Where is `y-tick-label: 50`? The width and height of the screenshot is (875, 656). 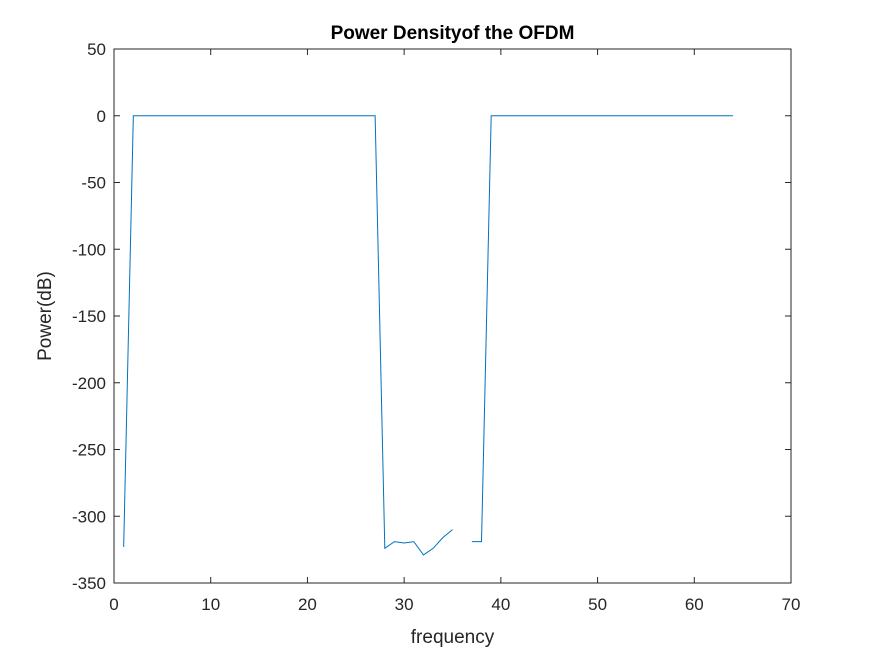
y-tick-label: 50 is located at coordinates (96, 49).